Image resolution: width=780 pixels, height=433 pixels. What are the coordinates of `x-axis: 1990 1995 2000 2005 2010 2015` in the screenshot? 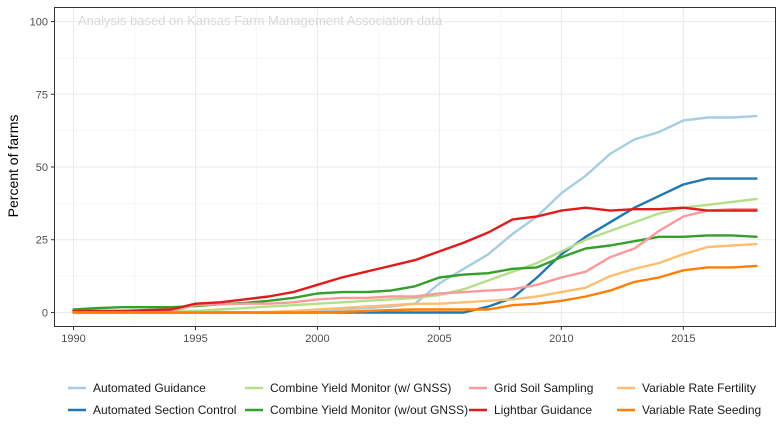 It's located at (378, 336).